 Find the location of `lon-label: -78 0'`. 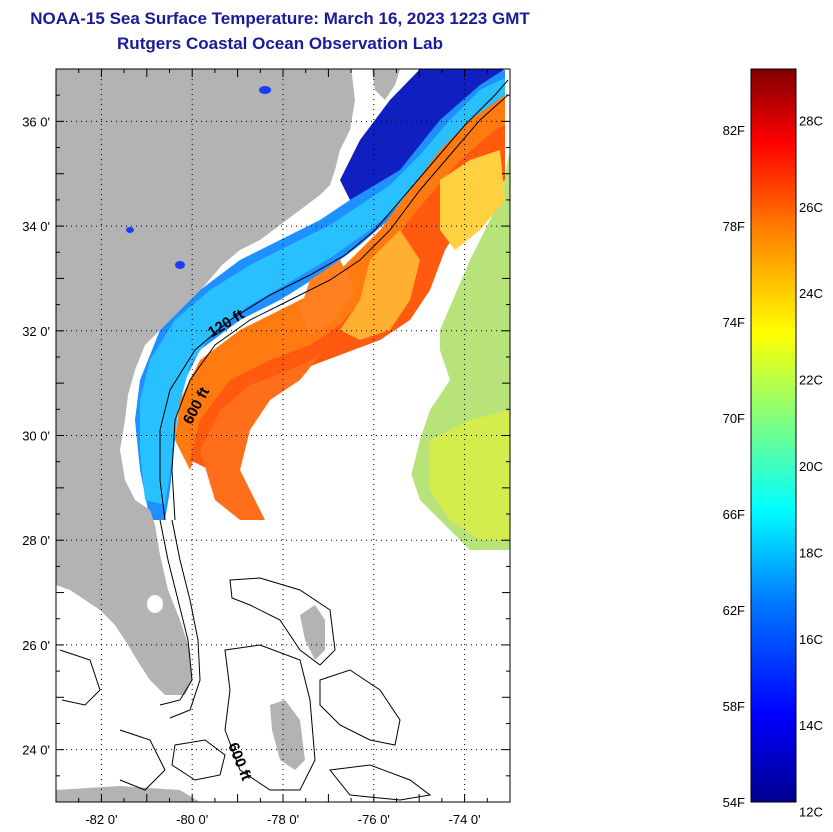

lon-label: -78 0' is located at coordinates (283, 819).